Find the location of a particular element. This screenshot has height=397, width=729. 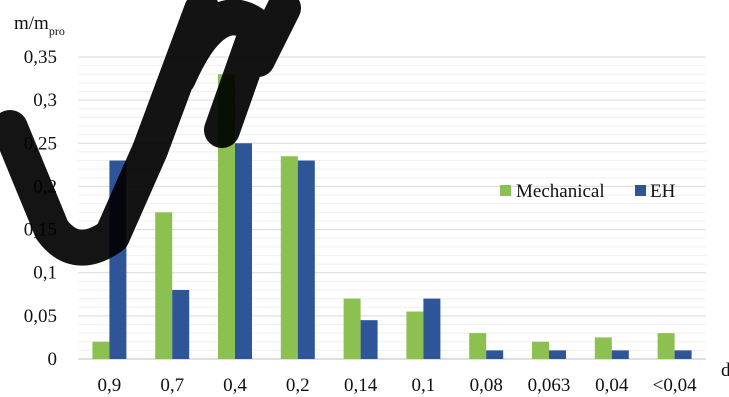

y-axis-label-main: m/m is located at coordinates (31, 23).